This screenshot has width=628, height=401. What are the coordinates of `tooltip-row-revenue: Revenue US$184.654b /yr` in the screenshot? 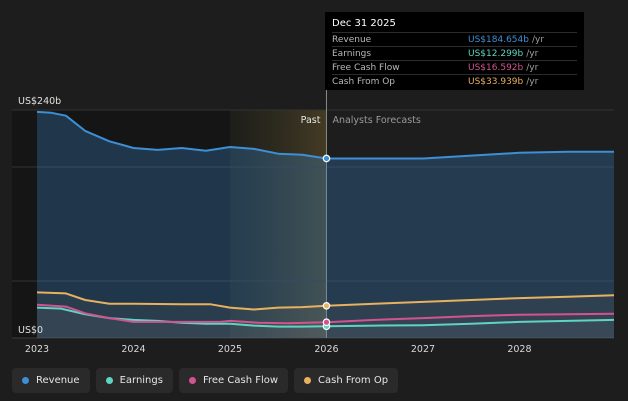 It's located at (454, 39).